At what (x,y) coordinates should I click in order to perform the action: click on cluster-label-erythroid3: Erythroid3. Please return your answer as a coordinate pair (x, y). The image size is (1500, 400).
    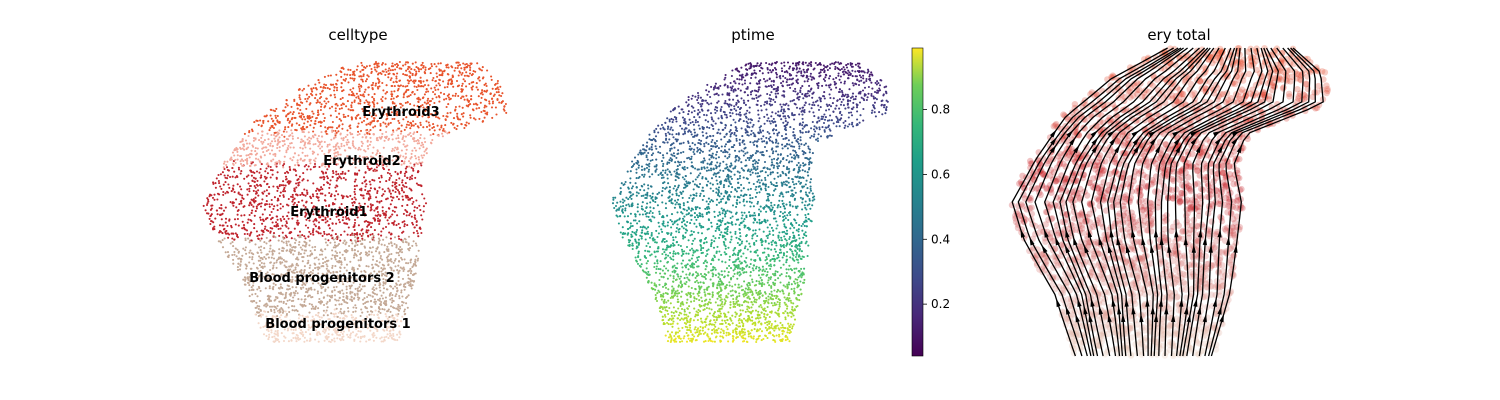
    Looking at the image, I should click on (400, 112).